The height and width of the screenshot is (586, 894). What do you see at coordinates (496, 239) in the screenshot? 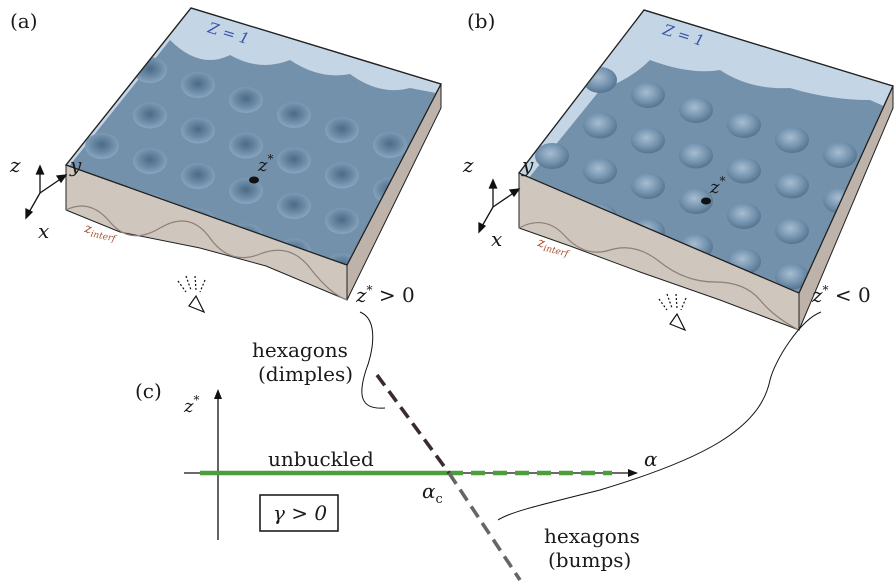
I see `panel-b-axis-x: x` at bounding box center [496, 239].